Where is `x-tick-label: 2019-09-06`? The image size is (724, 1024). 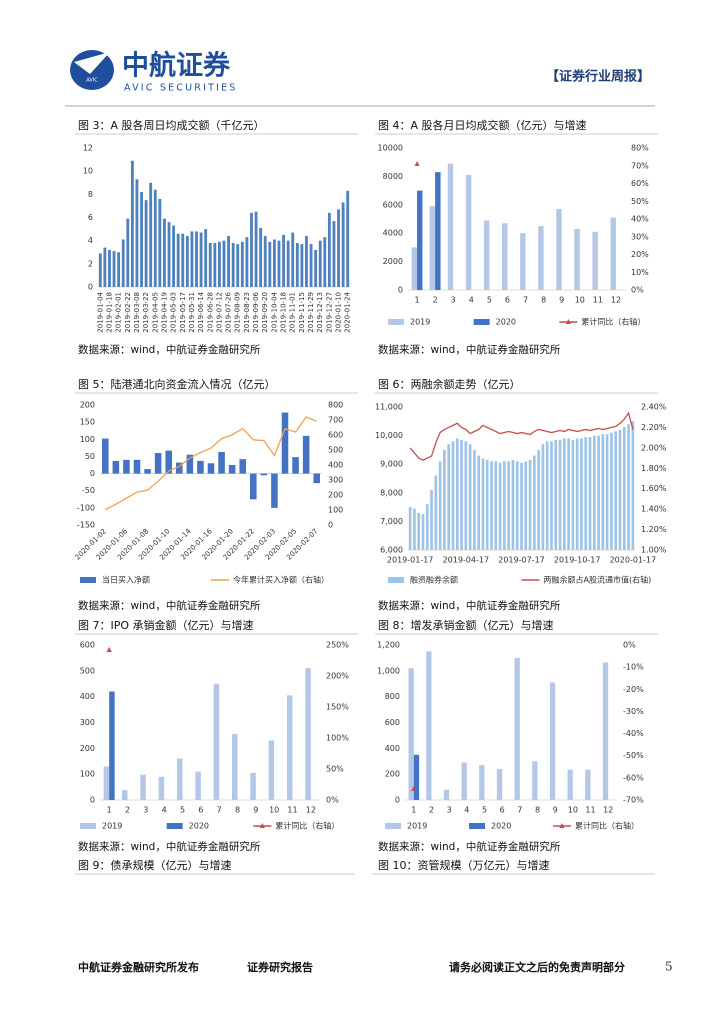 x-tick-label: 2019-09-06 is located at coordinates (256, 311).